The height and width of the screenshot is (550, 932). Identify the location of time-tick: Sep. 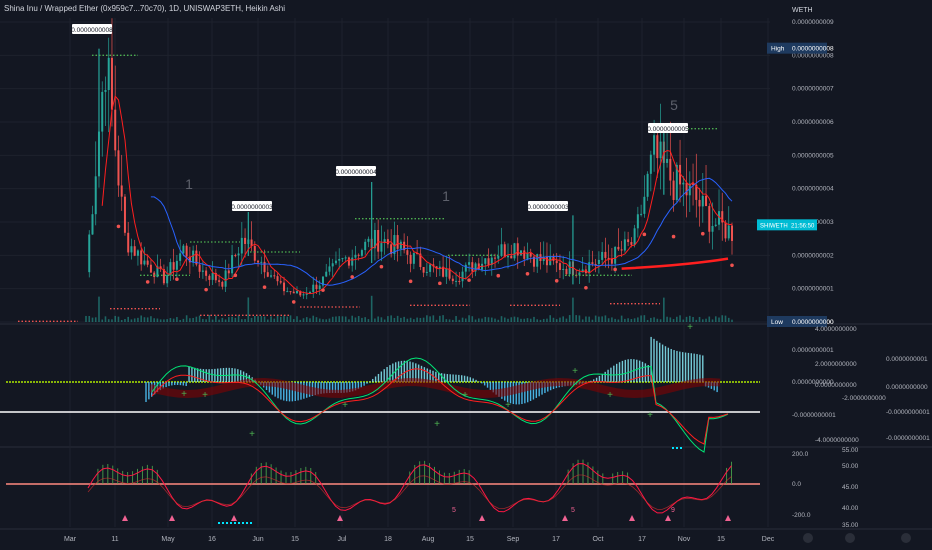
(513, 539).